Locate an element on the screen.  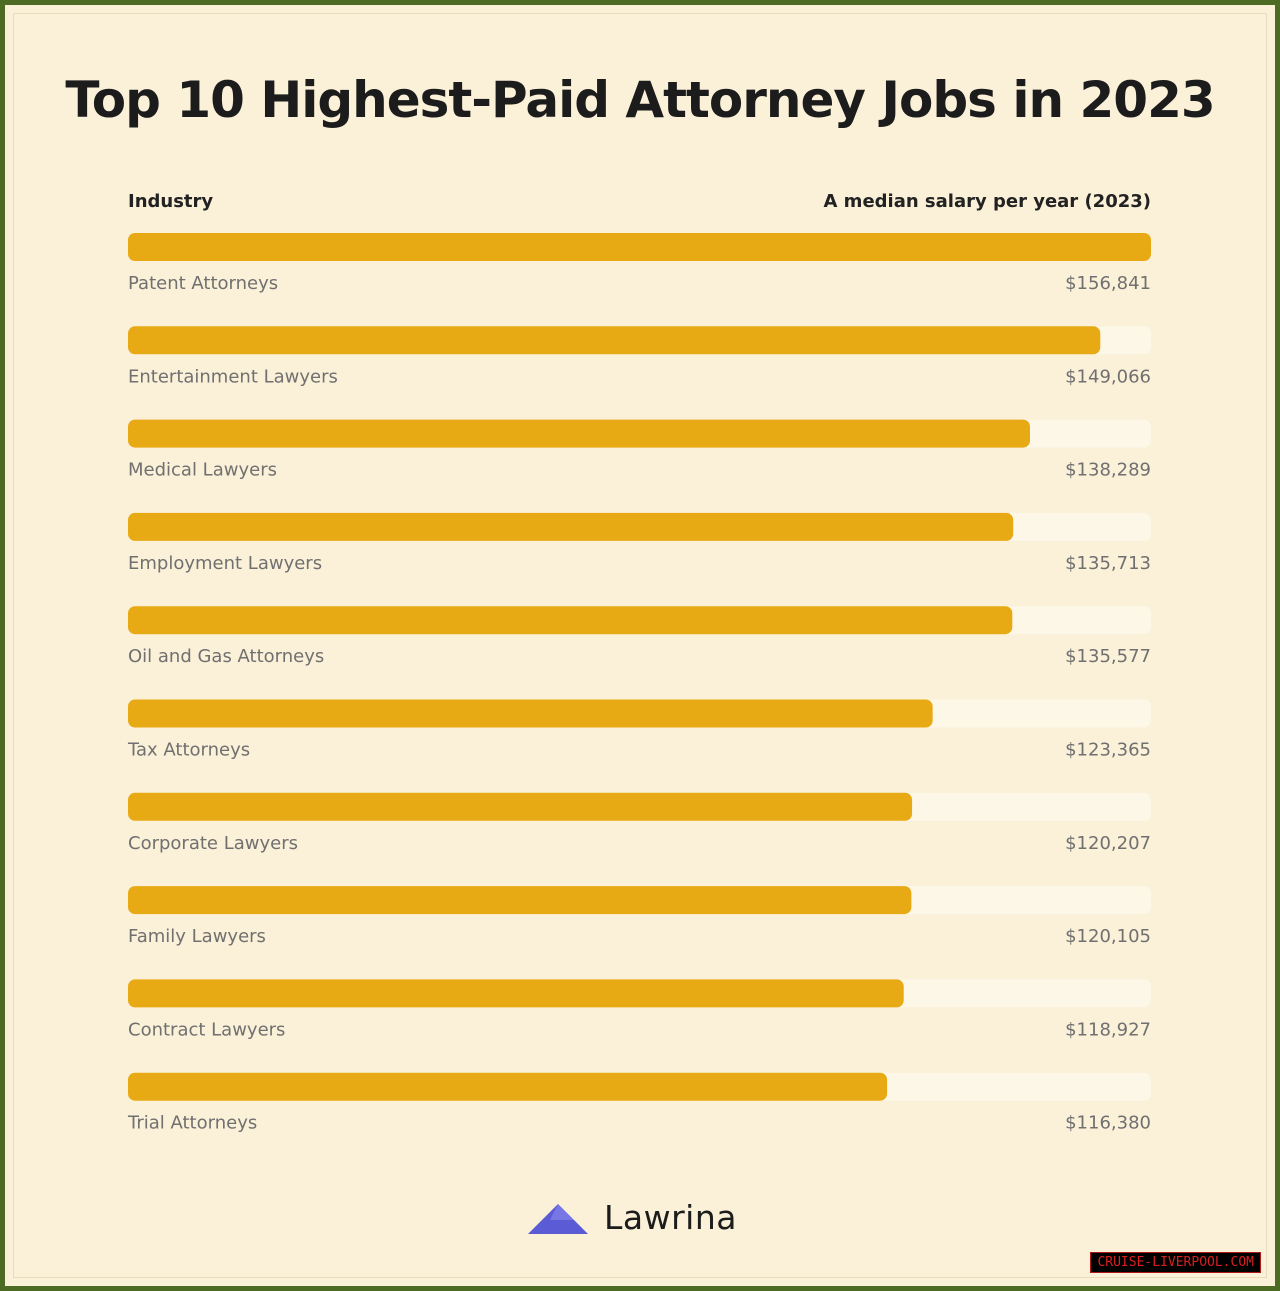
value-label: $118,927 is located at coordinates (1108, 1029).